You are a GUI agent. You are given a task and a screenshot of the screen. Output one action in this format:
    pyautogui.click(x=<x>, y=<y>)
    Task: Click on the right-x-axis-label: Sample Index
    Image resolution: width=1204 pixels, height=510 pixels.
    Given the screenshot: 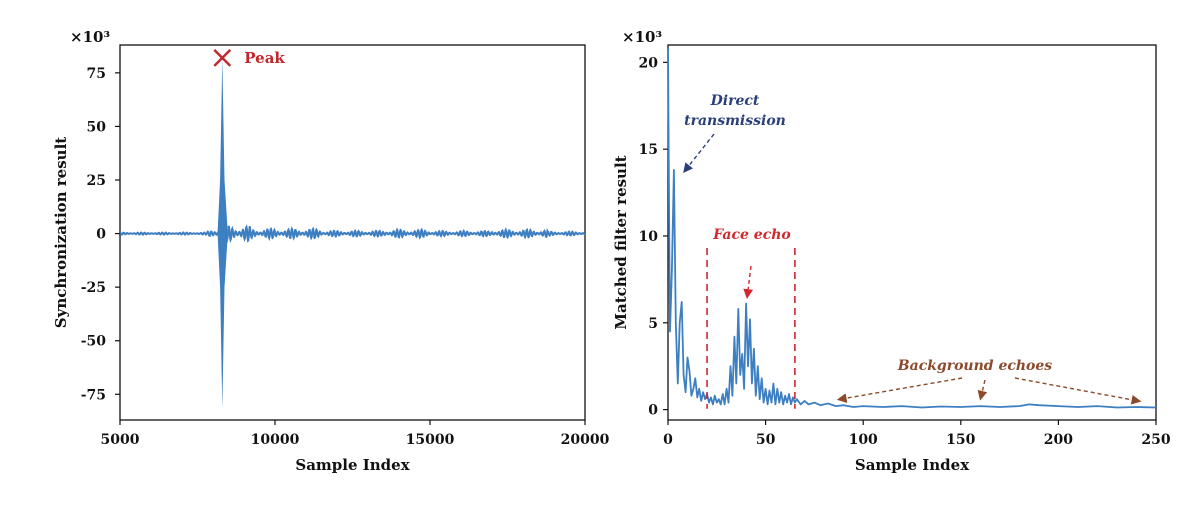 What is the action you would take?
    pyautogui.click(x=912, y=465)
    